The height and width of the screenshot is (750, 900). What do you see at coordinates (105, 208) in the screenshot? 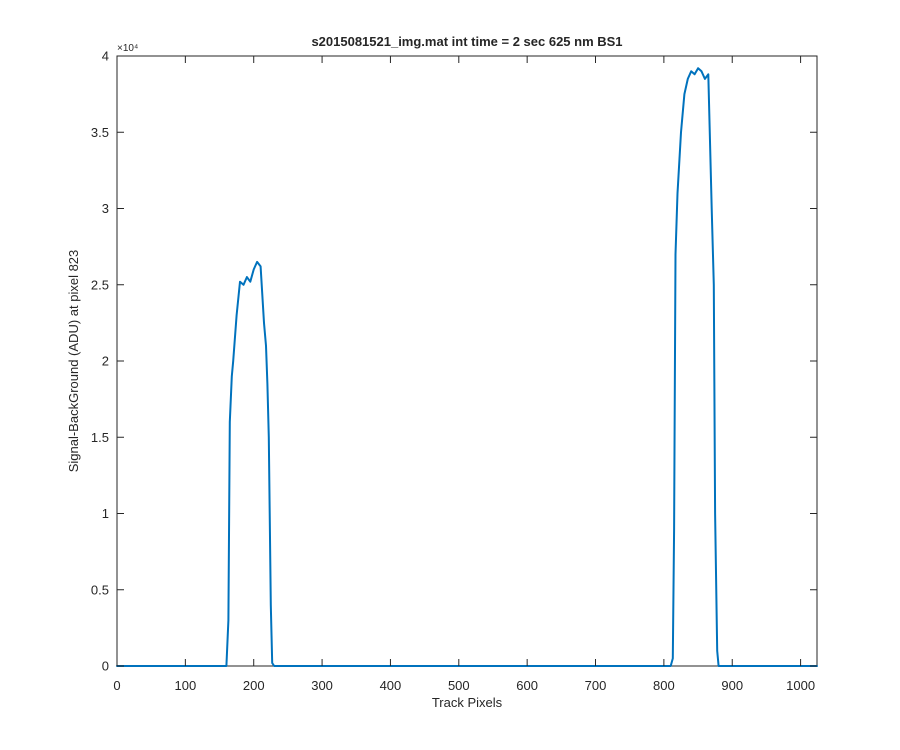
I see `y-tick-label: 3` at bounding box center [105, 208].